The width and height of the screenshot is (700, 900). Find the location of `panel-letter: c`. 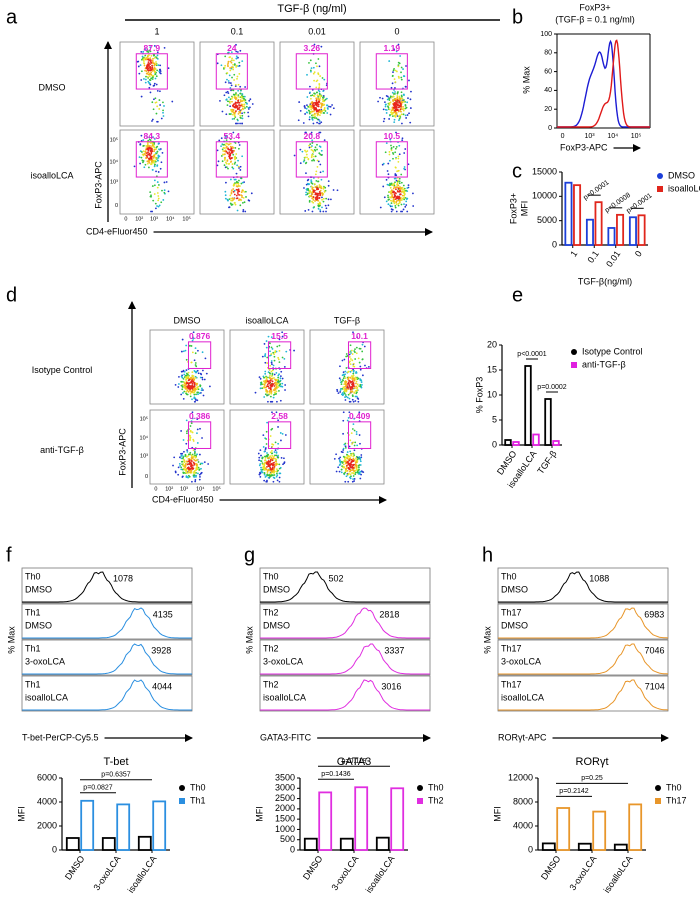

panel-letter: c is located at coordinates (517, 171).